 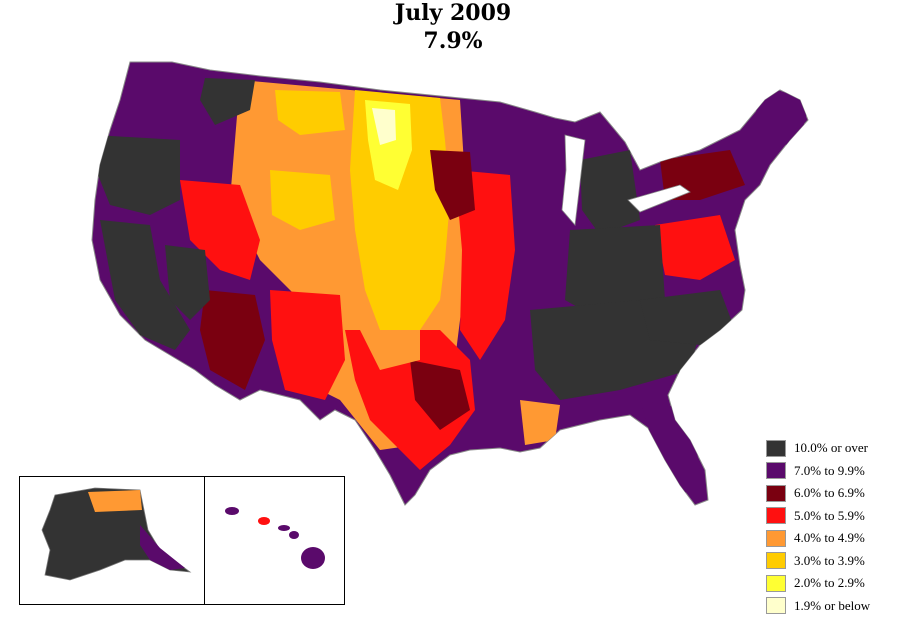 What do you see at coordinates (829, 538) in the screenshot?
I see `legend-label: 4.0% to 4.9%` at bounding box center [829, 538].